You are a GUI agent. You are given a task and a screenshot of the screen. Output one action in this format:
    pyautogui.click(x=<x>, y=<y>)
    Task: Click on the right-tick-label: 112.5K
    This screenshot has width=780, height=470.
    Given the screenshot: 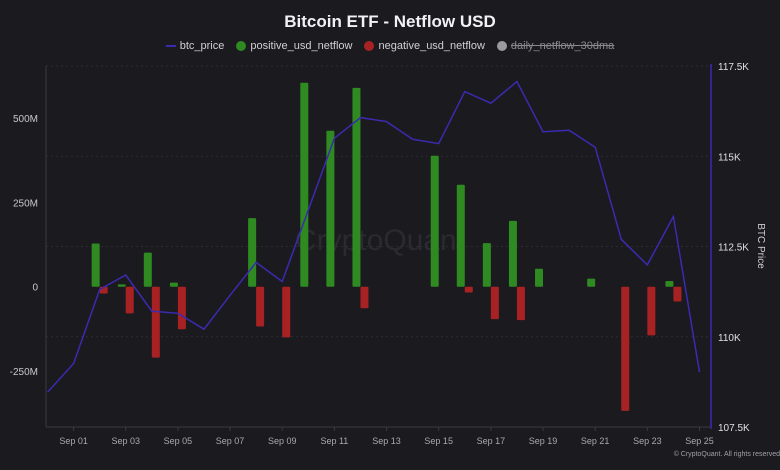 What is the action you would take?
    pyautogui.click(x=733, y=248)
    